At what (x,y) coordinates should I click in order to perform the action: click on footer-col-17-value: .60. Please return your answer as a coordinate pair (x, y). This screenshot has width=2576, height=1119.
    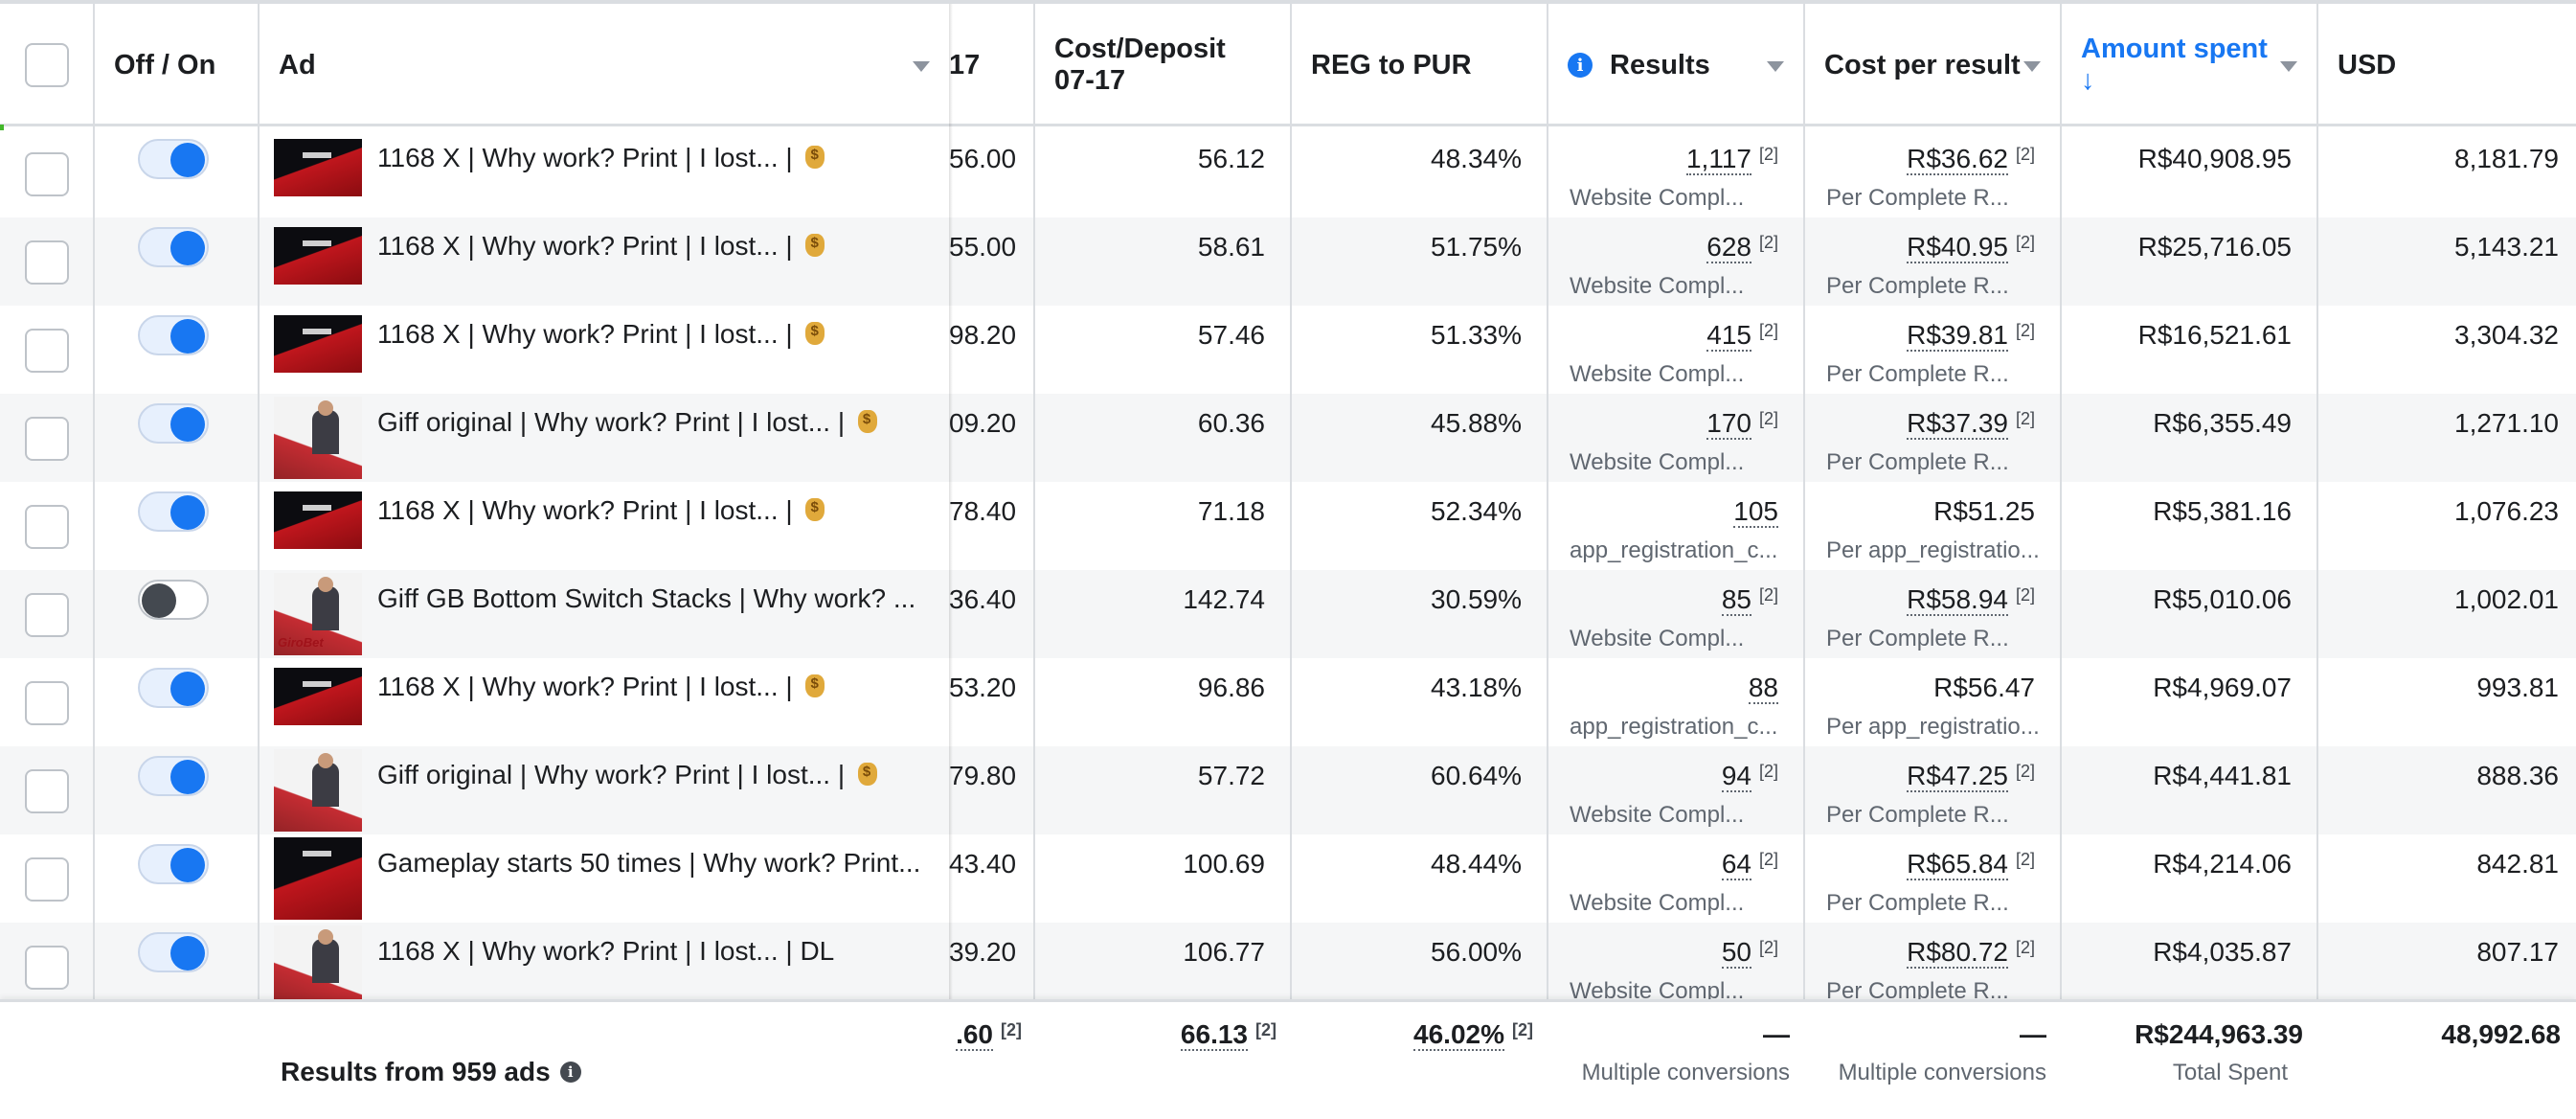
    Looking at the image, I should click on (974, 1035).